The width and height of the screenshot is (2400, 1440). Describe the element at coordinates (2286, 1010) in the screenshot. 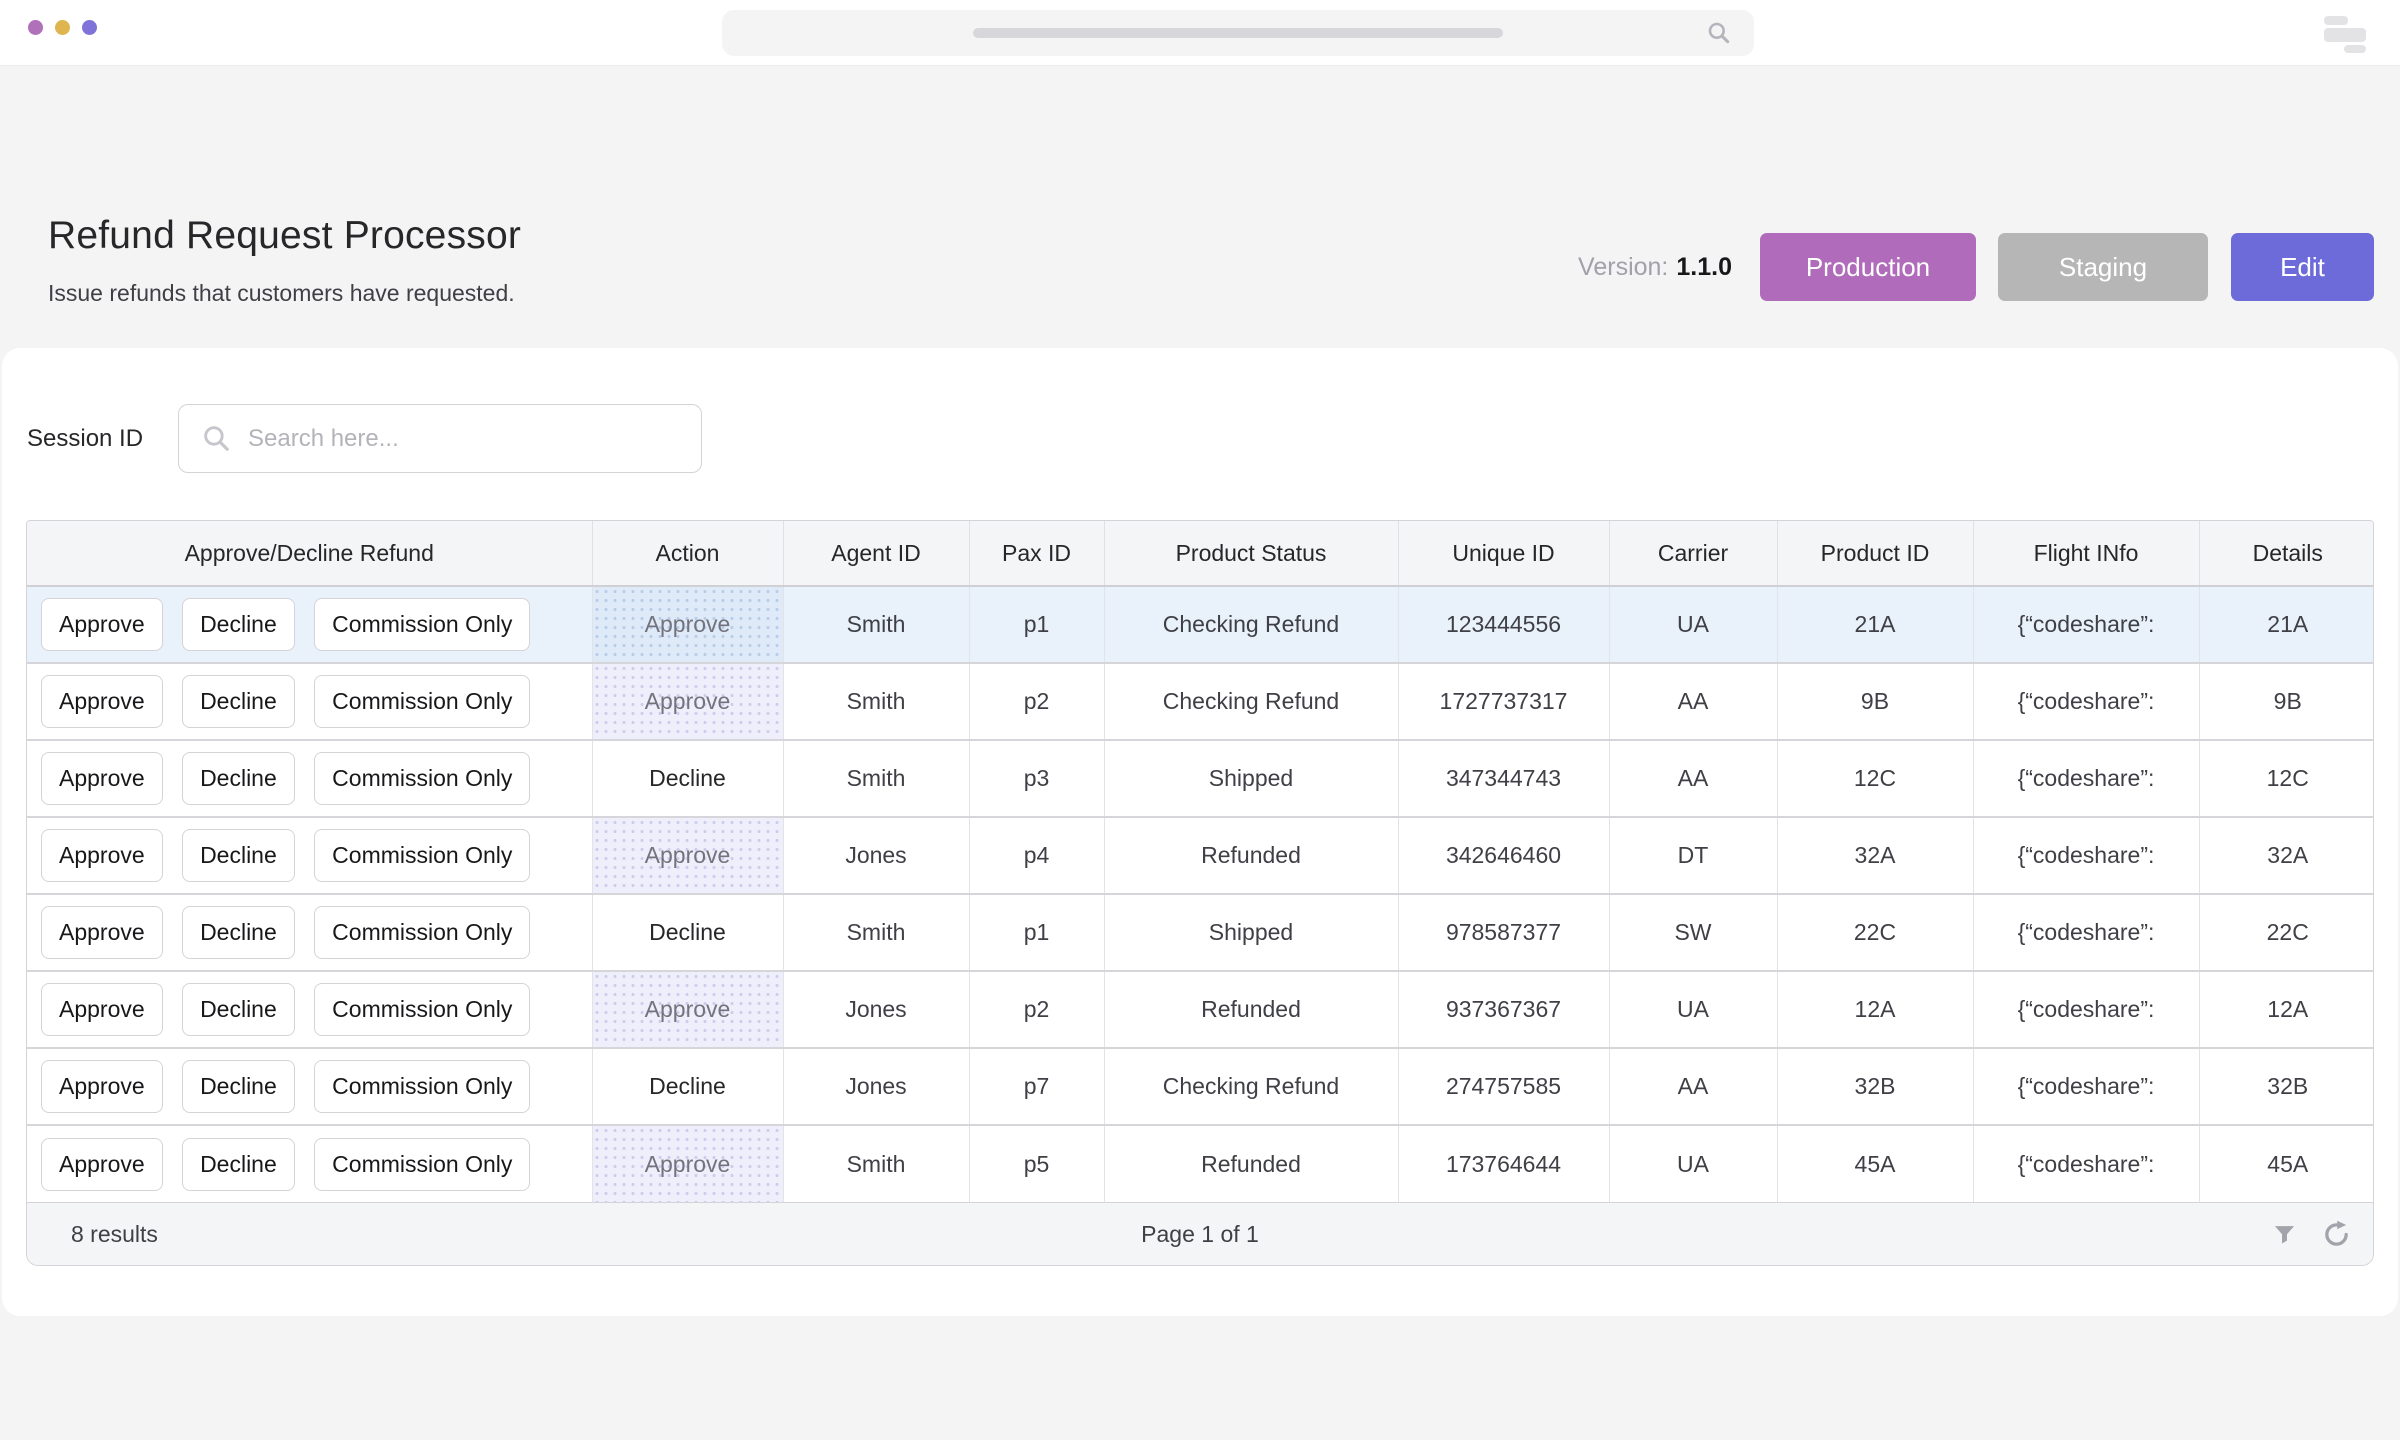

I see `details-cell: 12A` at that location.